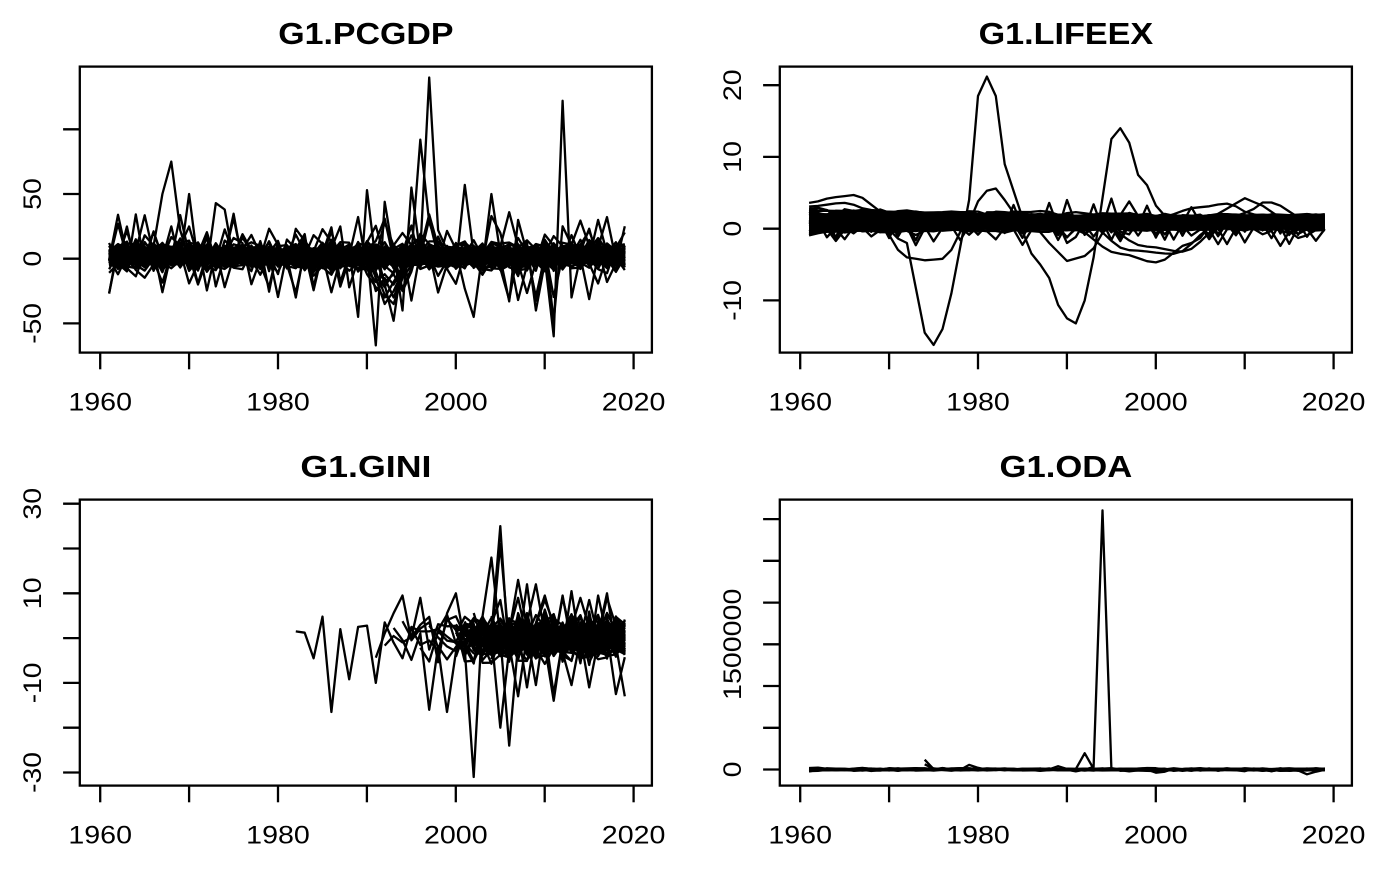 The image size is (1400, 871). What do you see at coordinates (365, 467) in the screenshot?
I see `svg-text: G1.GINI` at bounding box center [365, 467].